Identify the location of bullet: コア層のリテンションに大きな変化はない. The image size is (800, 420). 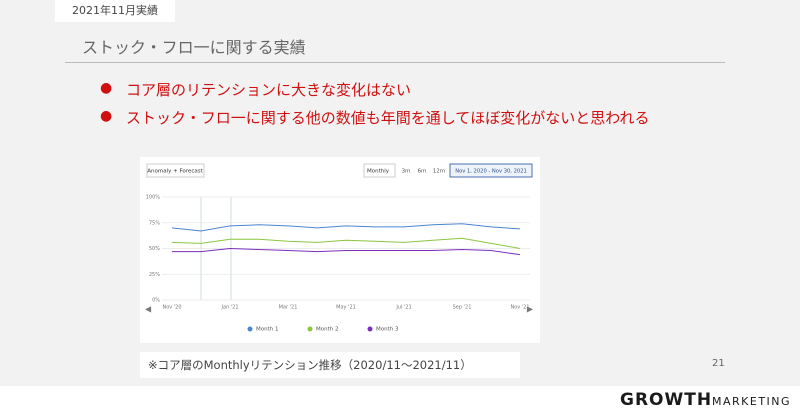
(269, 90).